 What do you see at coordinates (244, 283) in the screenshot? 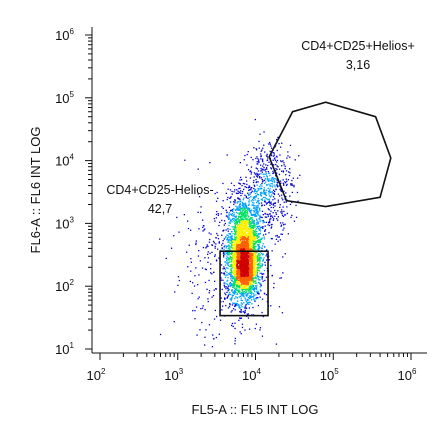
I see `gate-rectangle` at bounding box center [244, 283].